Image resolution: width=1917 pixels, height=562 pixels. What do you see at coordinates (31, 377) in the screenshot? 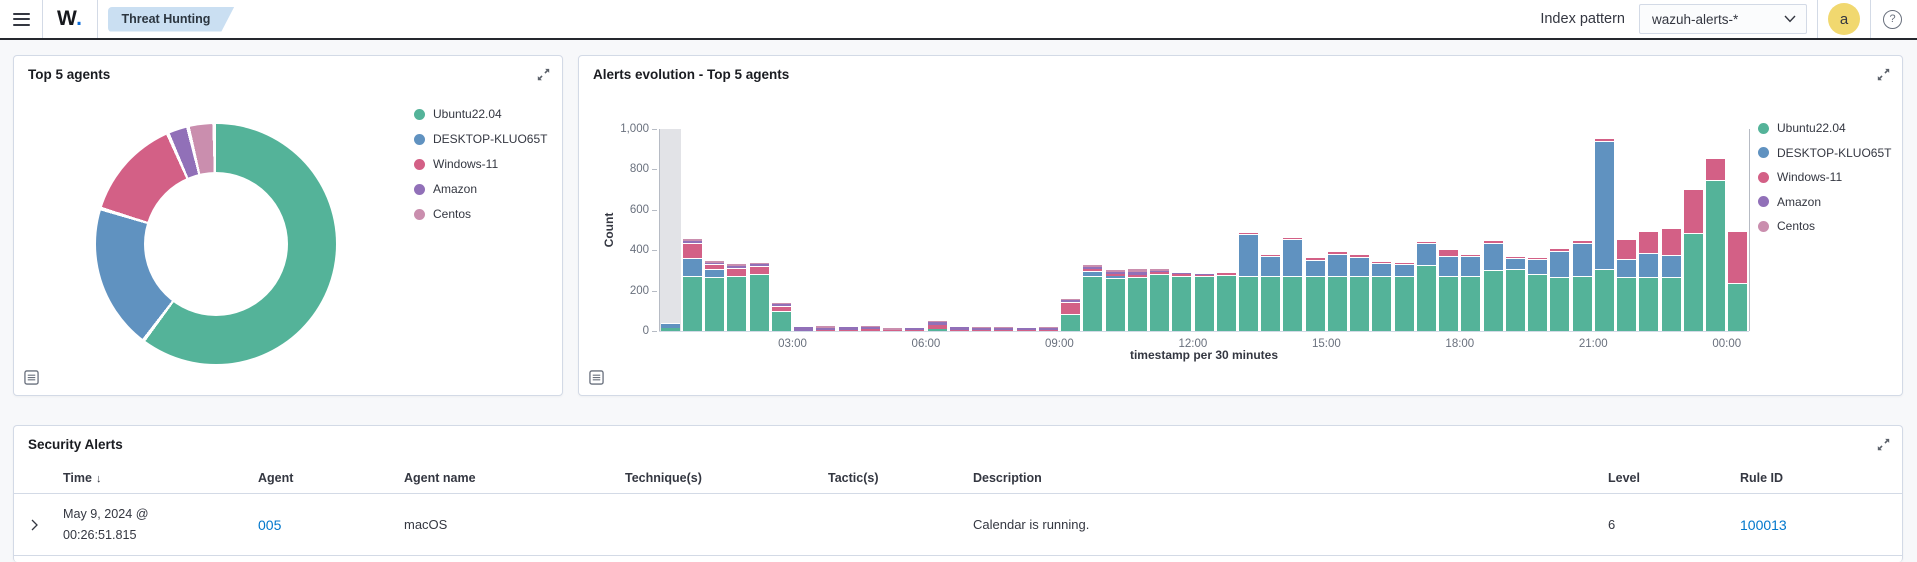
I see `inspector-list-icon` at bounding box center [31, 377].